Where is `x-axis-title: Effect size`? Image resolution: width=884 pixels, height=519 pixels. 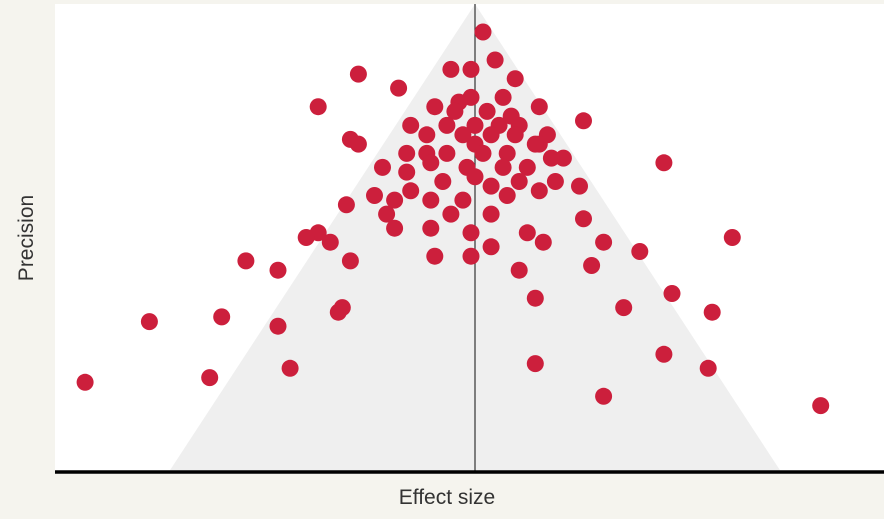 x-axis-title: Effect size is located at coordinates (447, 497).